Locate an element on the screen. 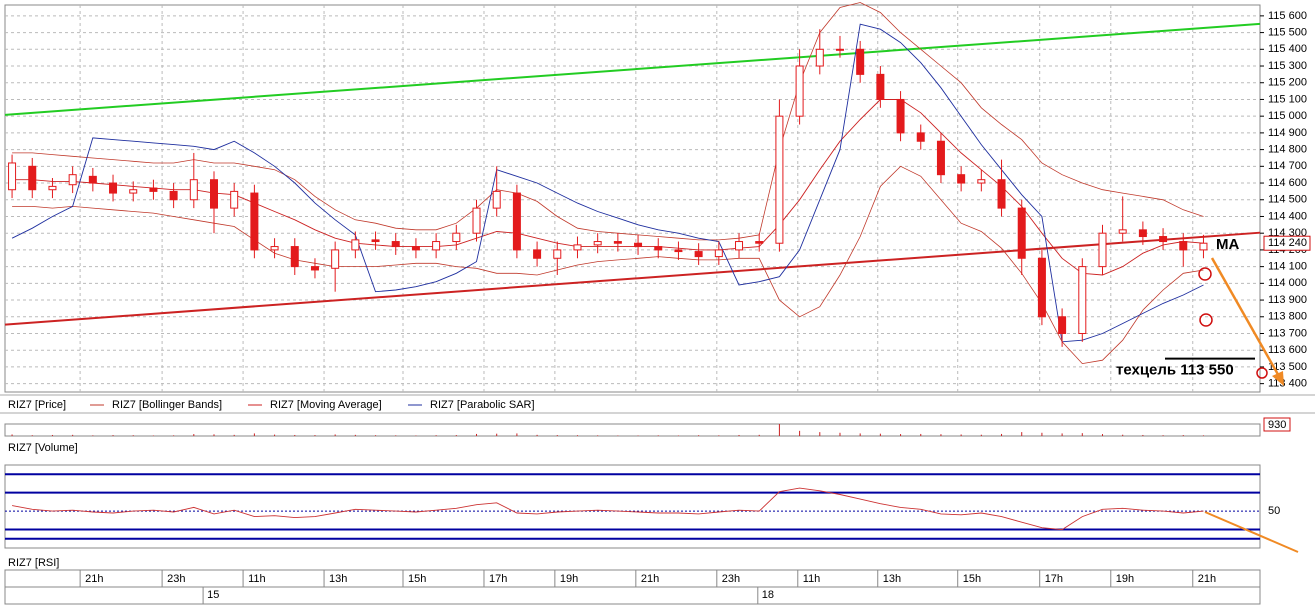 Image resolution: width=1315 pixels, height=605 pixels. y-tick-label: 113 900 is located at coordinates (1287, 300).